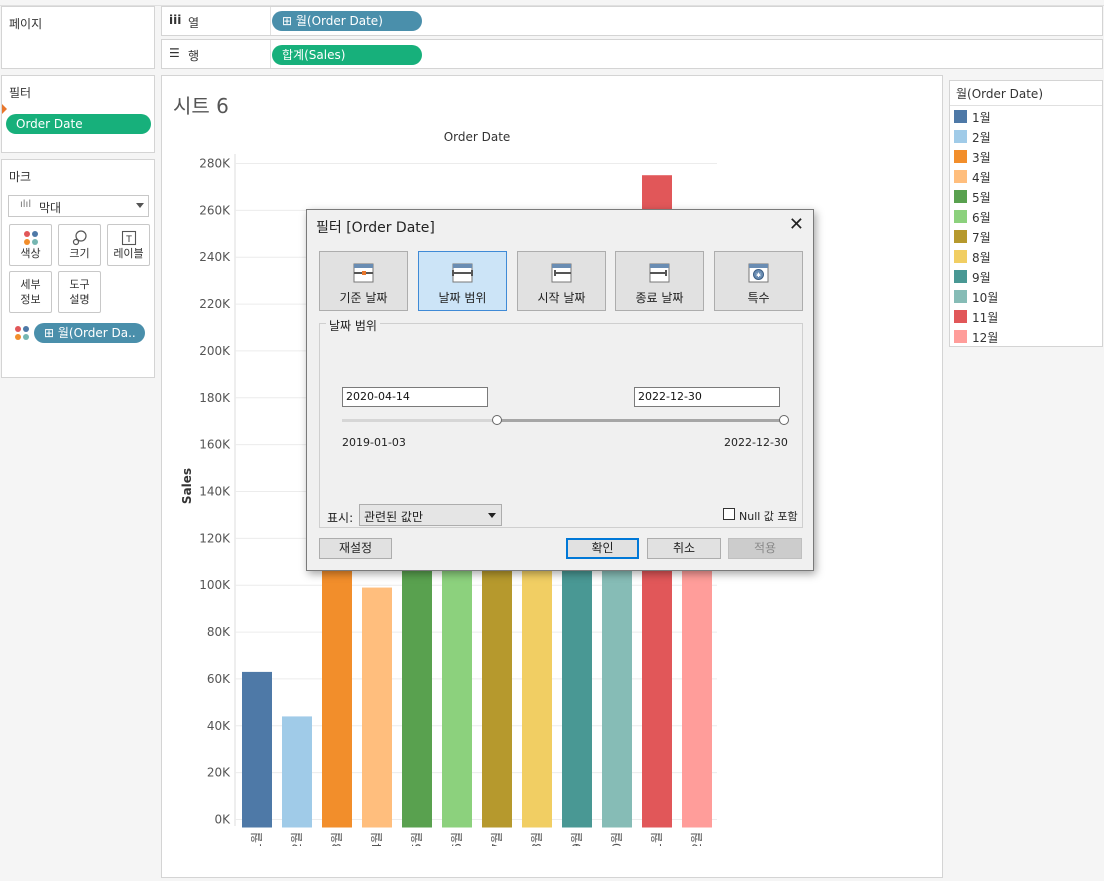  What do you see at coordinates (415, 397) in the screenshot?
I see `start-date-input: 2020-04-14` at bounding box center [415, 397].